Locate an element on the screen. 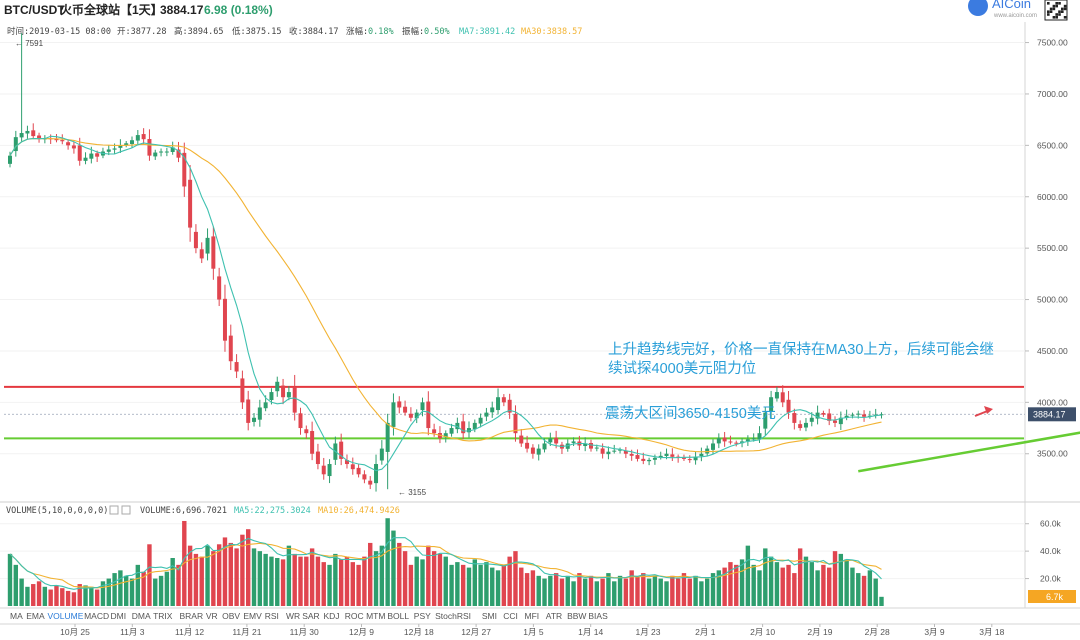  tab-brar: BRAR is located at coordinates (192, 616).